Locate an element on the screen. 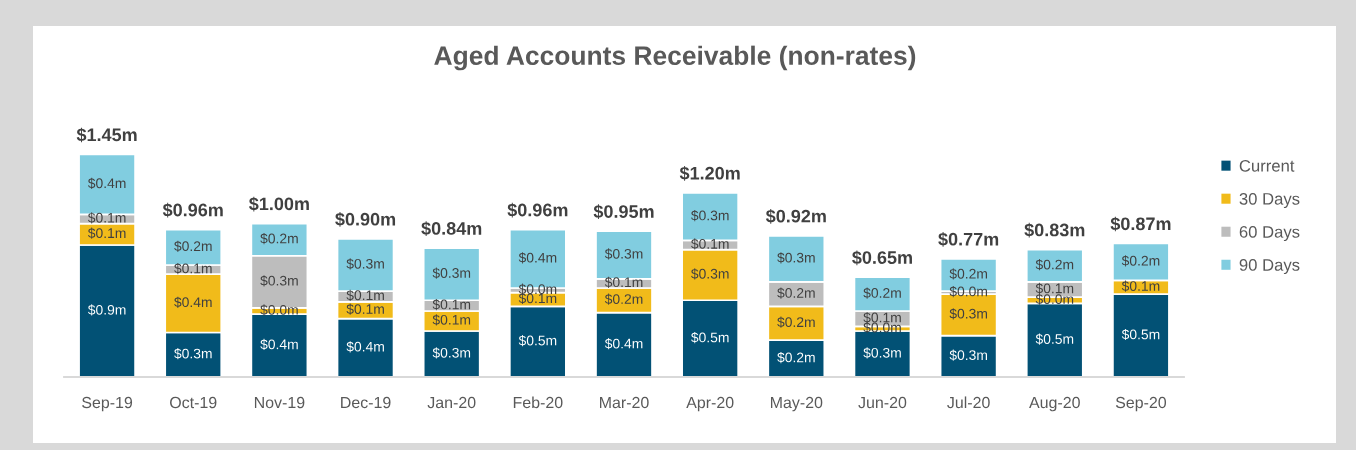 Image resolution: width=1356 pixels, height=450 pixels. total-label: $0.83m is located at coordinates (1054, 230).